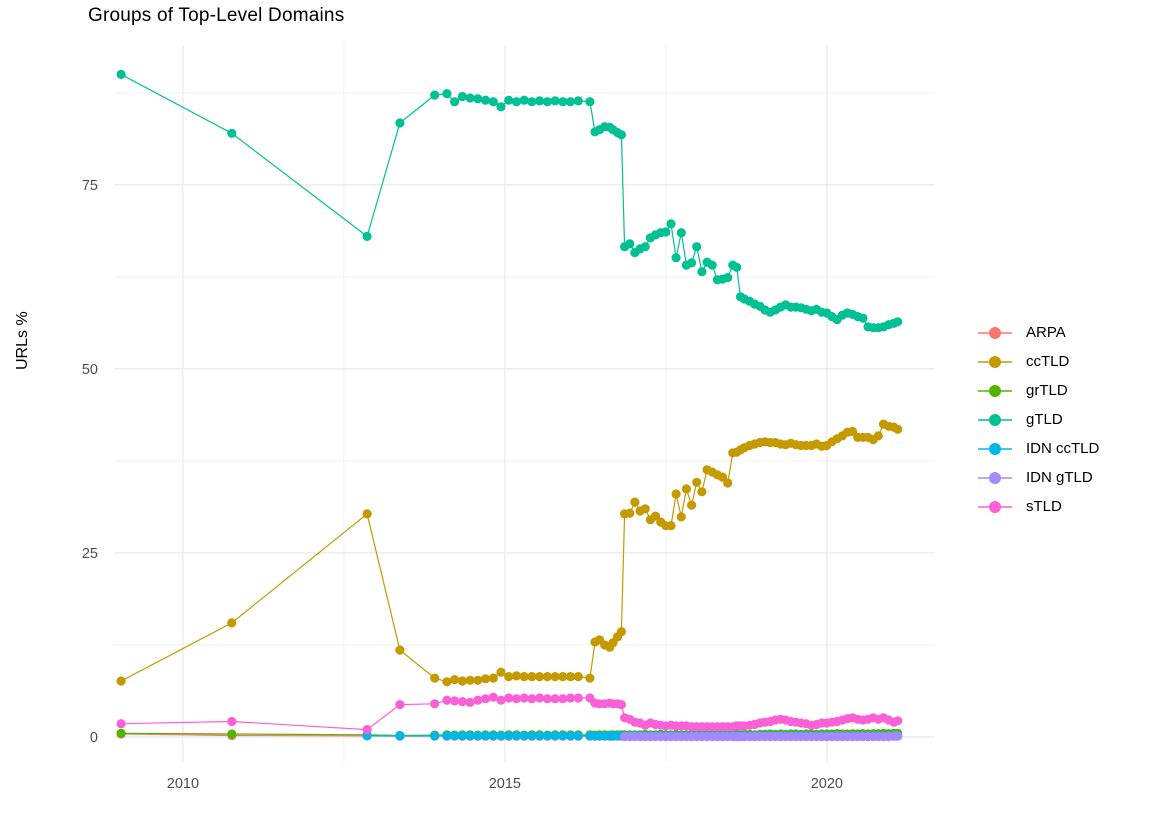  I want to click on y-tick-label: 0, so click(94, 738).